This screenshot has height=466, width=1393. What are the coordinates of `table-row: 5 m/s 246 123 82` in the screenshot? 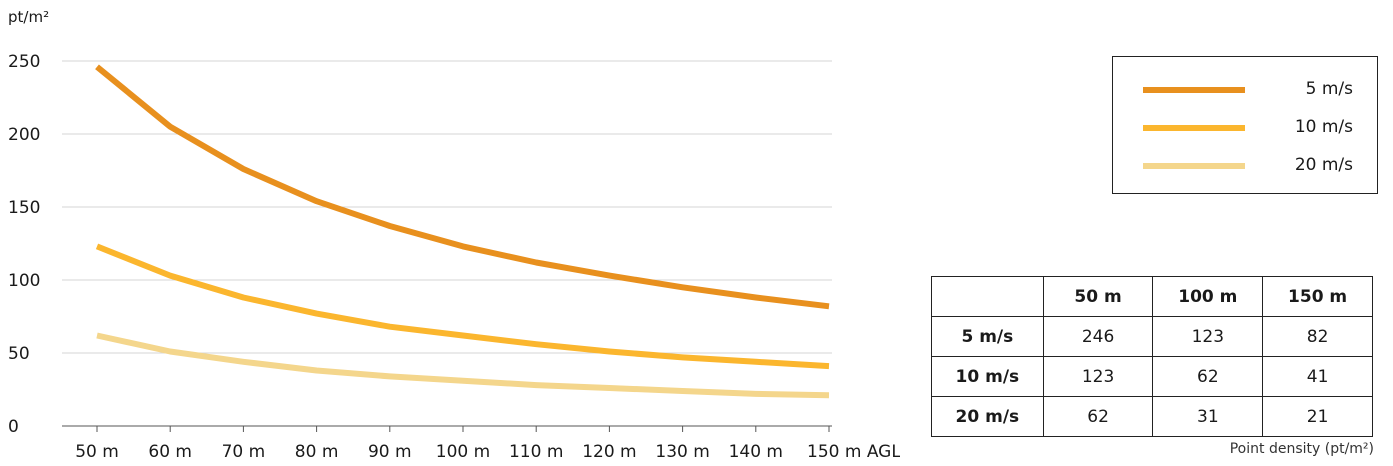 It's located at (1152, 336).